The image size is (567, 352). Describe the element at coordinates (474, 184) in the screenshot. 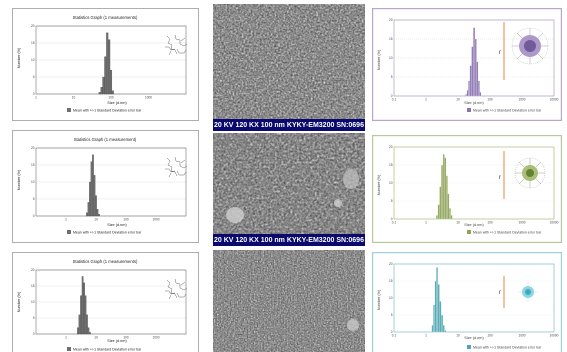

I see `right-chart-2-plot: 0 5 10 15 20 0.1 1 10 100 1000 10000` at that location.